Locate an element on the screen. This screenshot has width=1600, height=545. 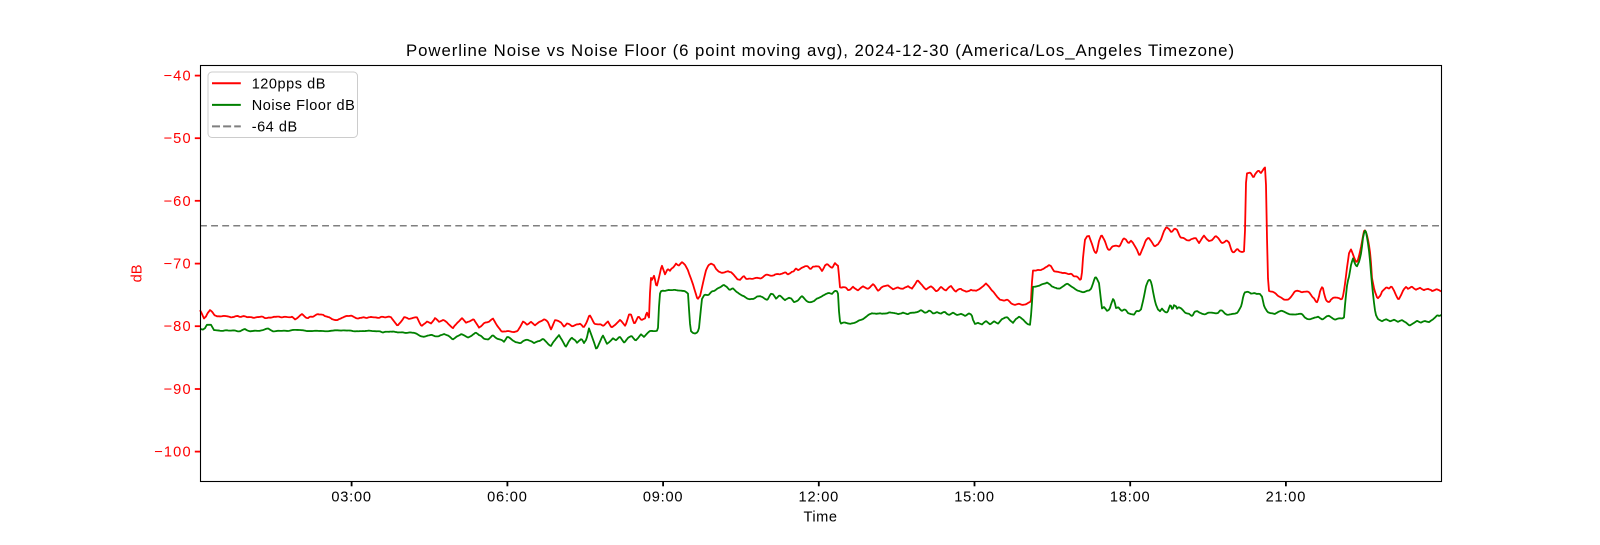
svg-text: −50 is located at coordinates (177, 139).